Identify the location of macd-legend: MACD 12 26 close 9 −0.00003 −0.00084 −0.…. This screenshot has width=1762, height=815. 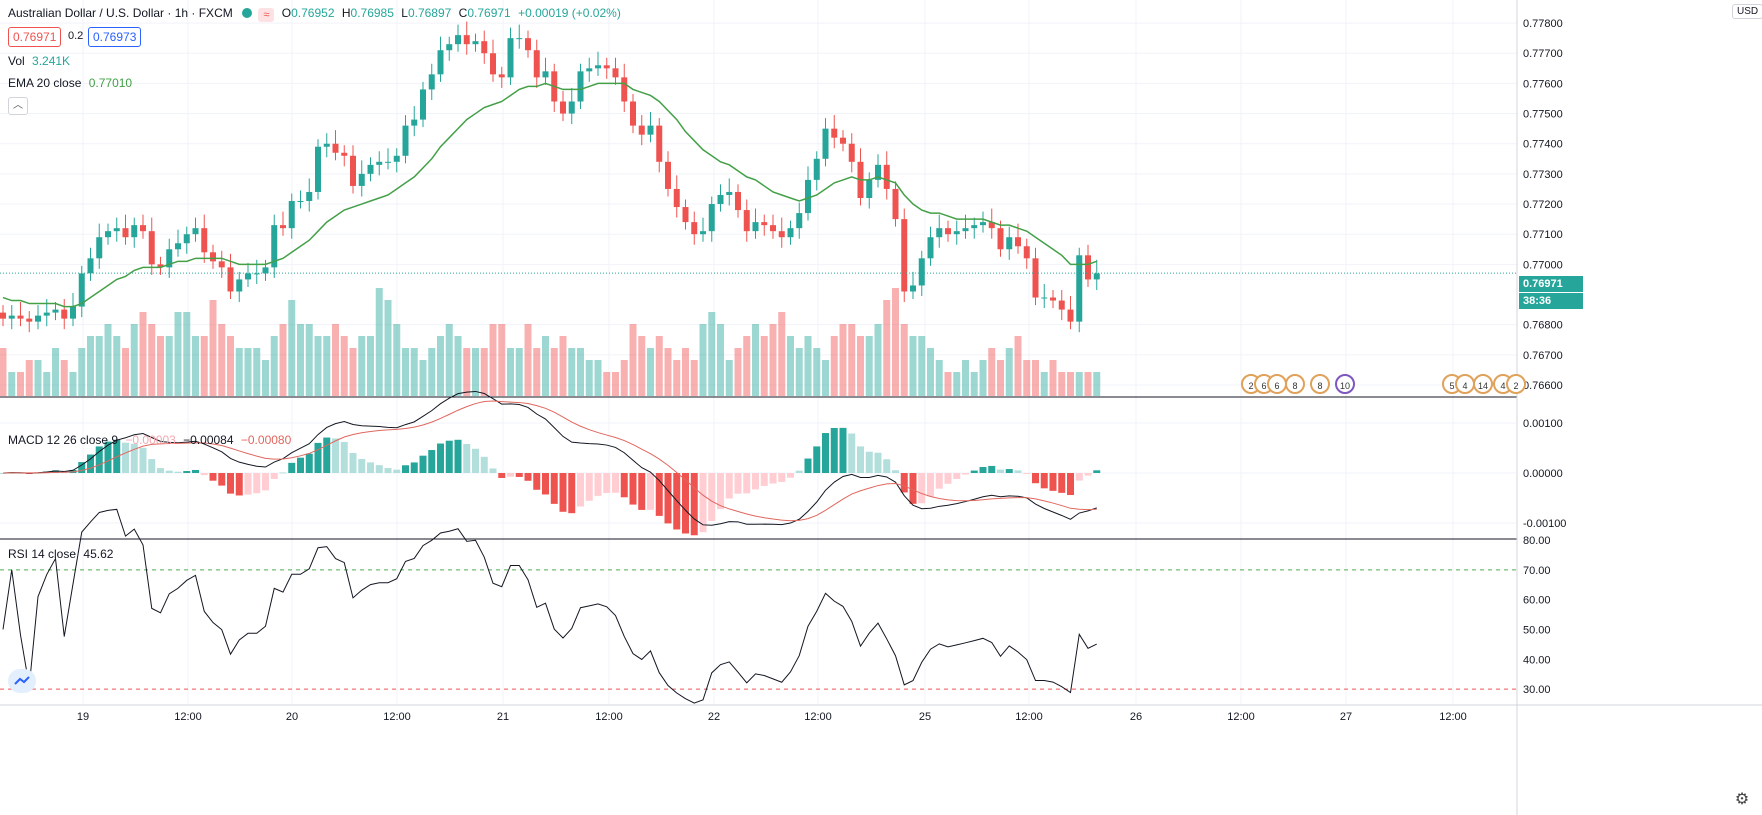
(149, 440).